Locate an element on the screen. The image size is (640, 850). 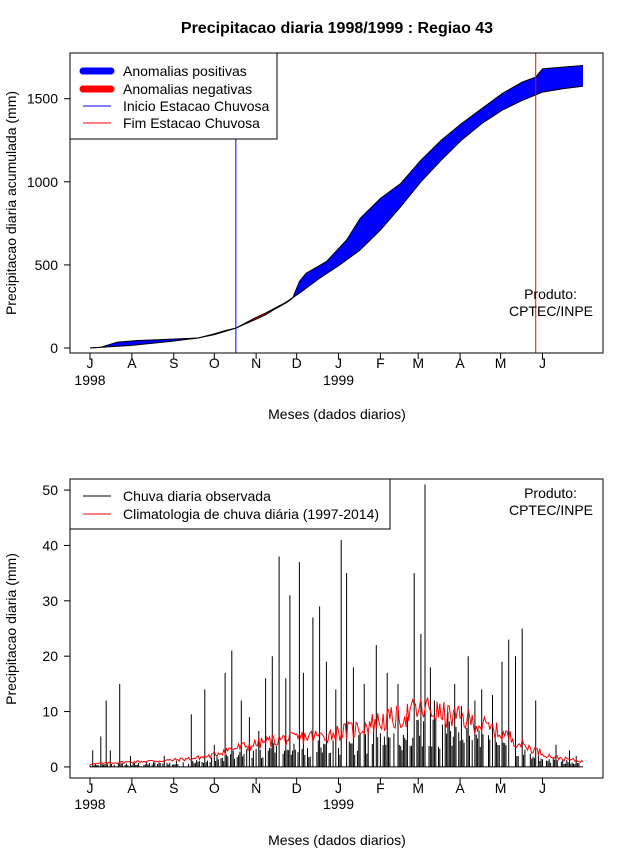
legend-label-negative: Anomalias negativas is located at coordinates (187, 89).